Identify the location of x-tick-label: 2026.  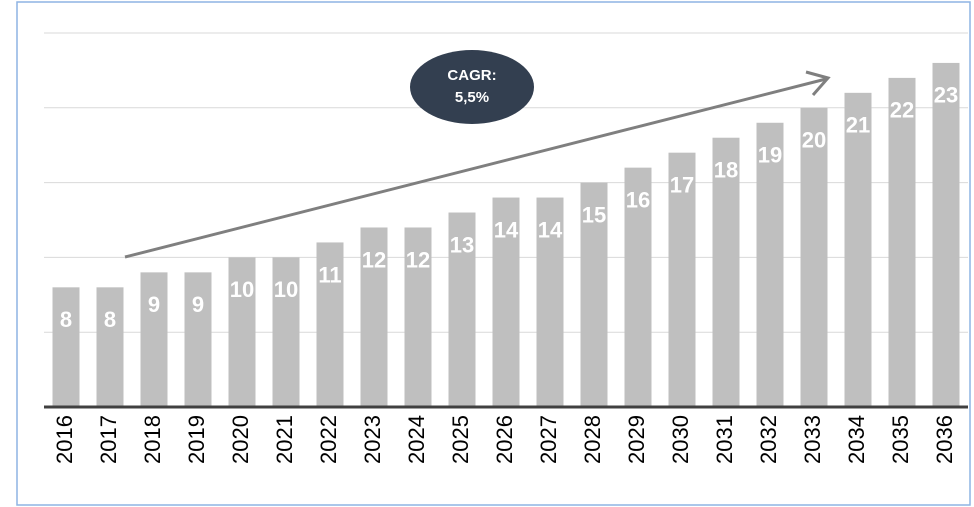
(504, 439).